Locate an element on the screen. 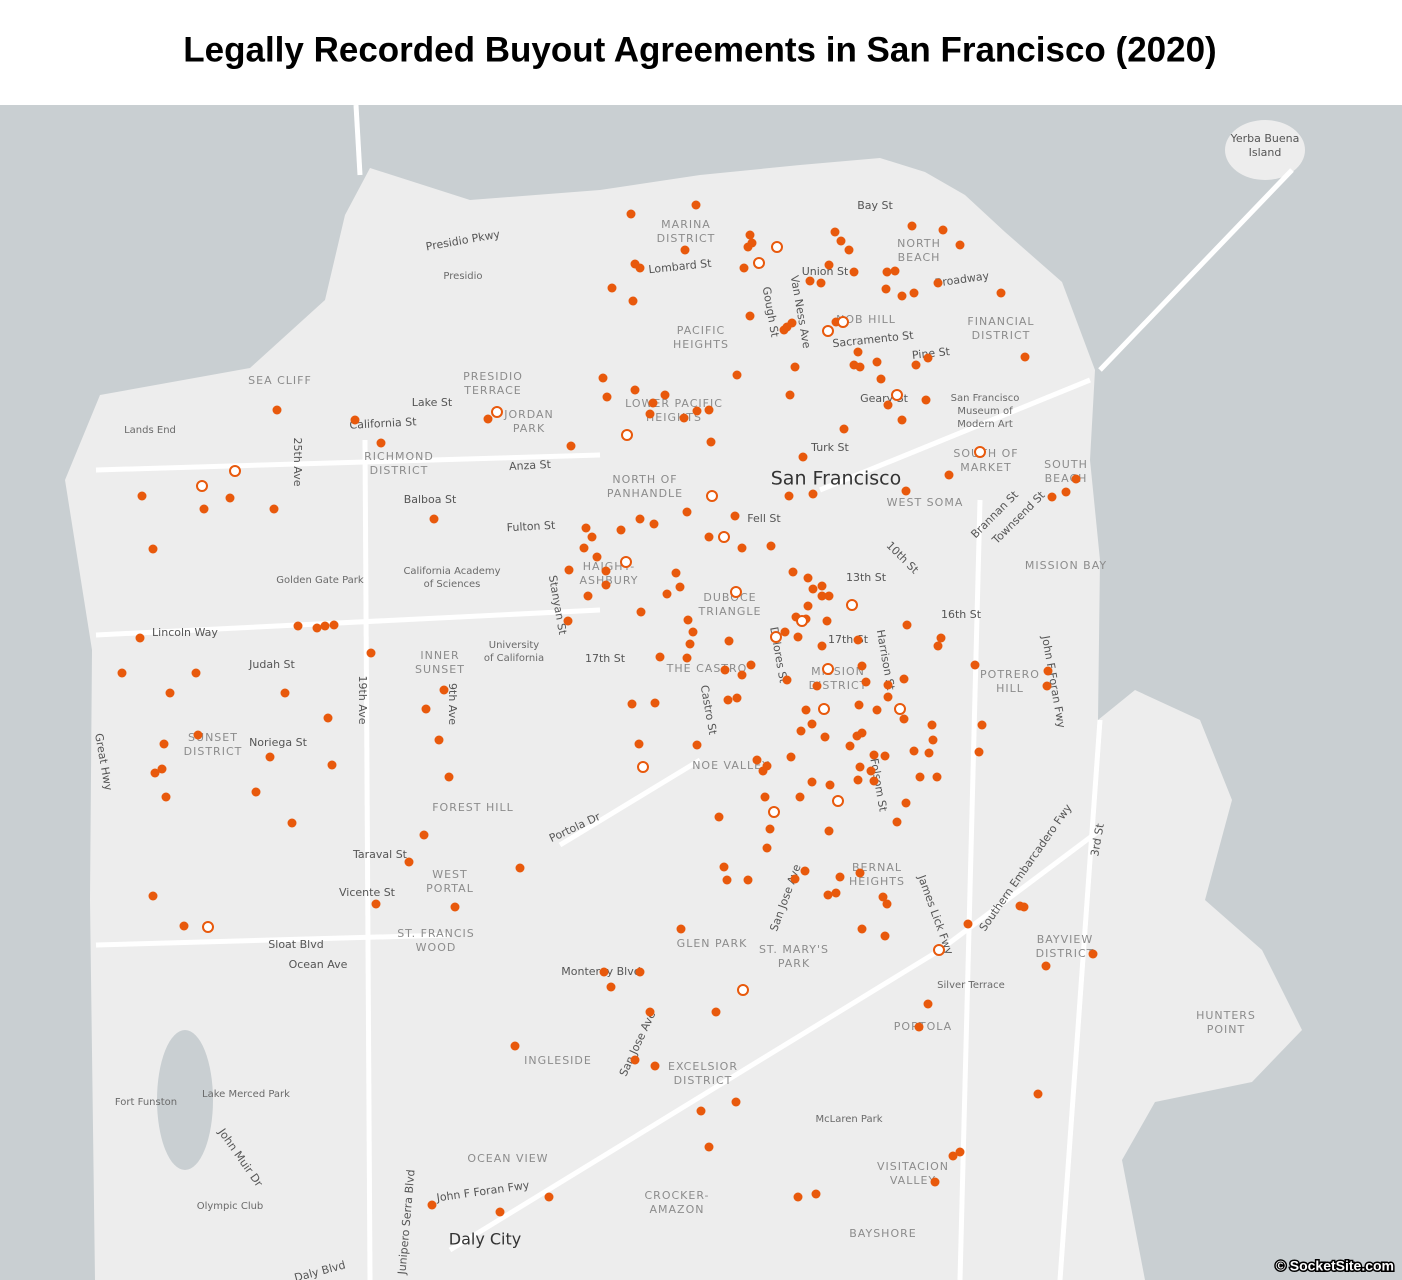 The height and width of the screenshot is (1280, 1402). street-label: Pine St is located at coordinates (931, 353).